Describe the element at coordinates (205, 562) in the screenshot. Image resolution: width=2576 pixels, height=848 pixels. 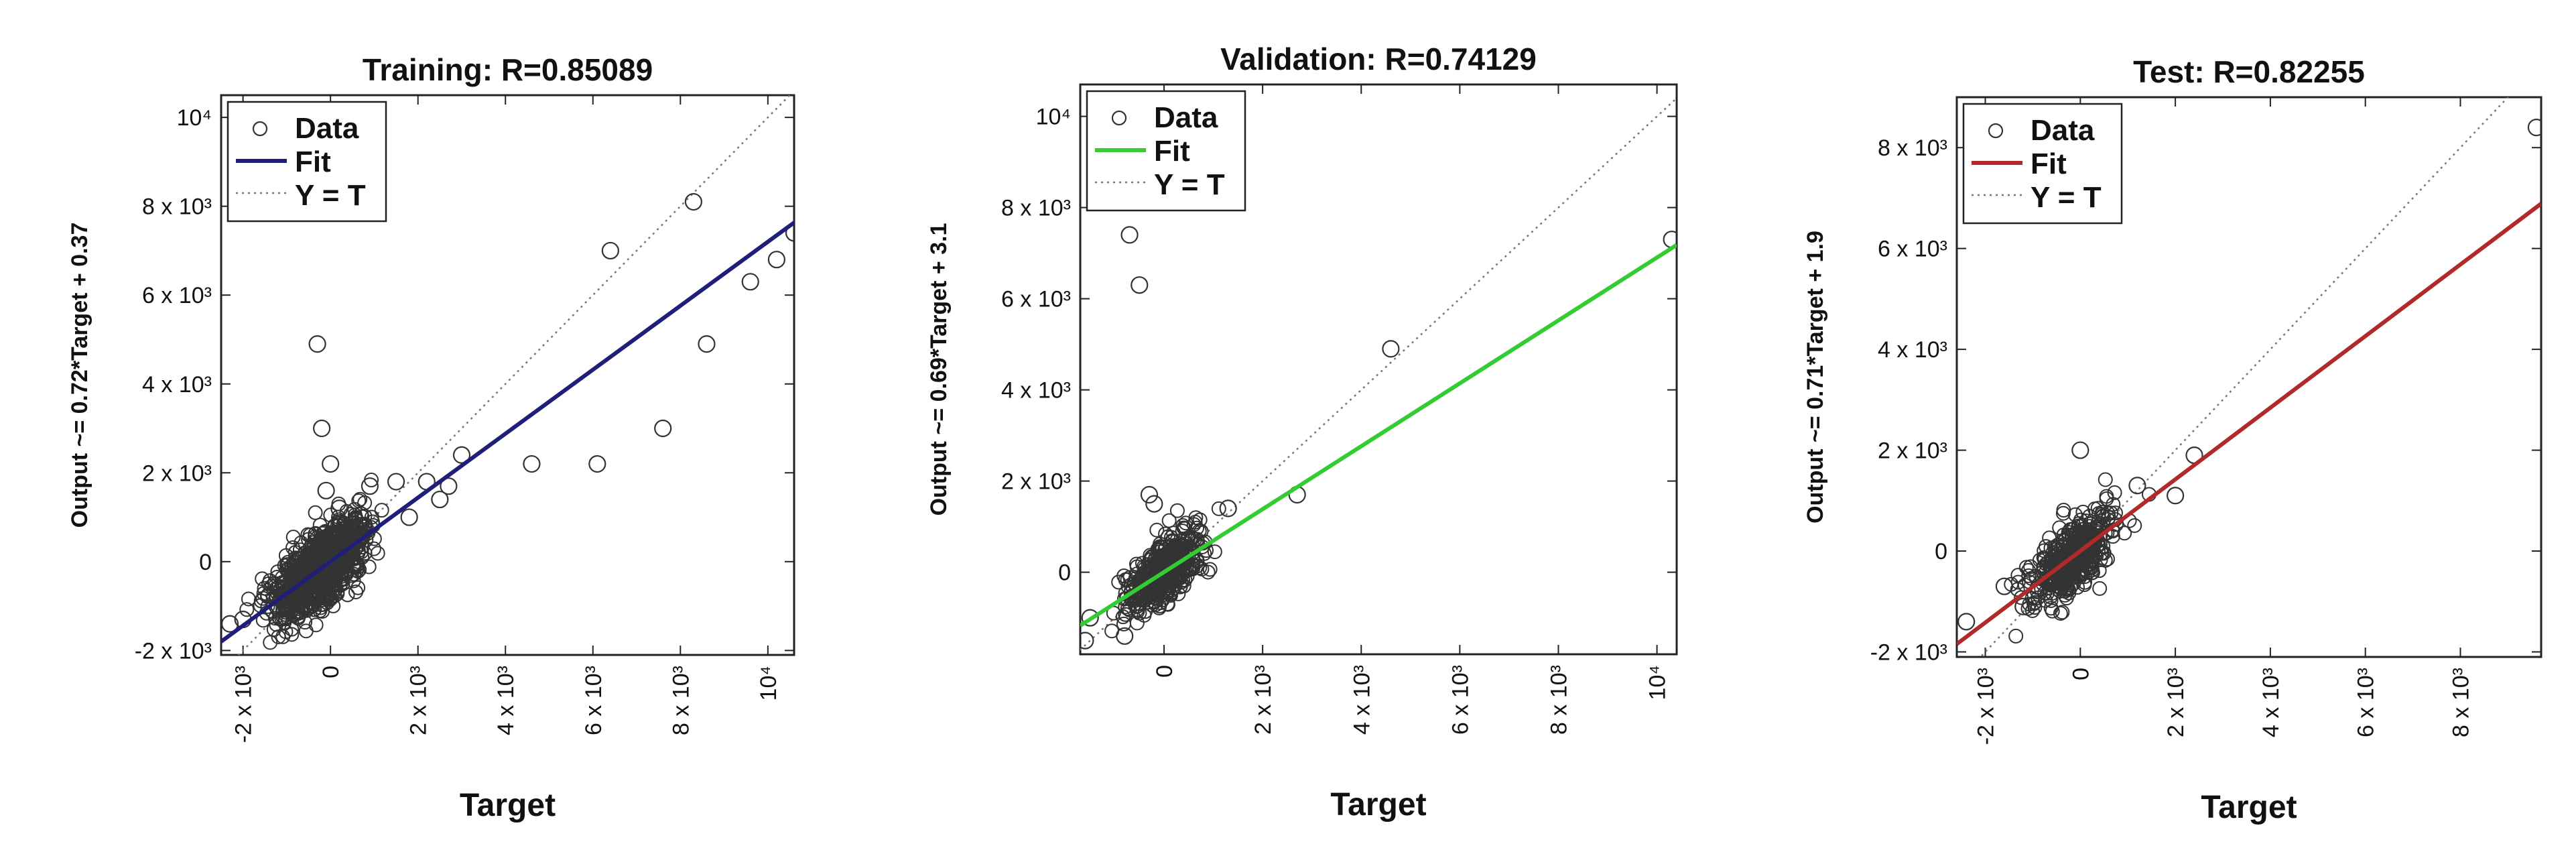
I see `y-tick-label: 0` at that location.